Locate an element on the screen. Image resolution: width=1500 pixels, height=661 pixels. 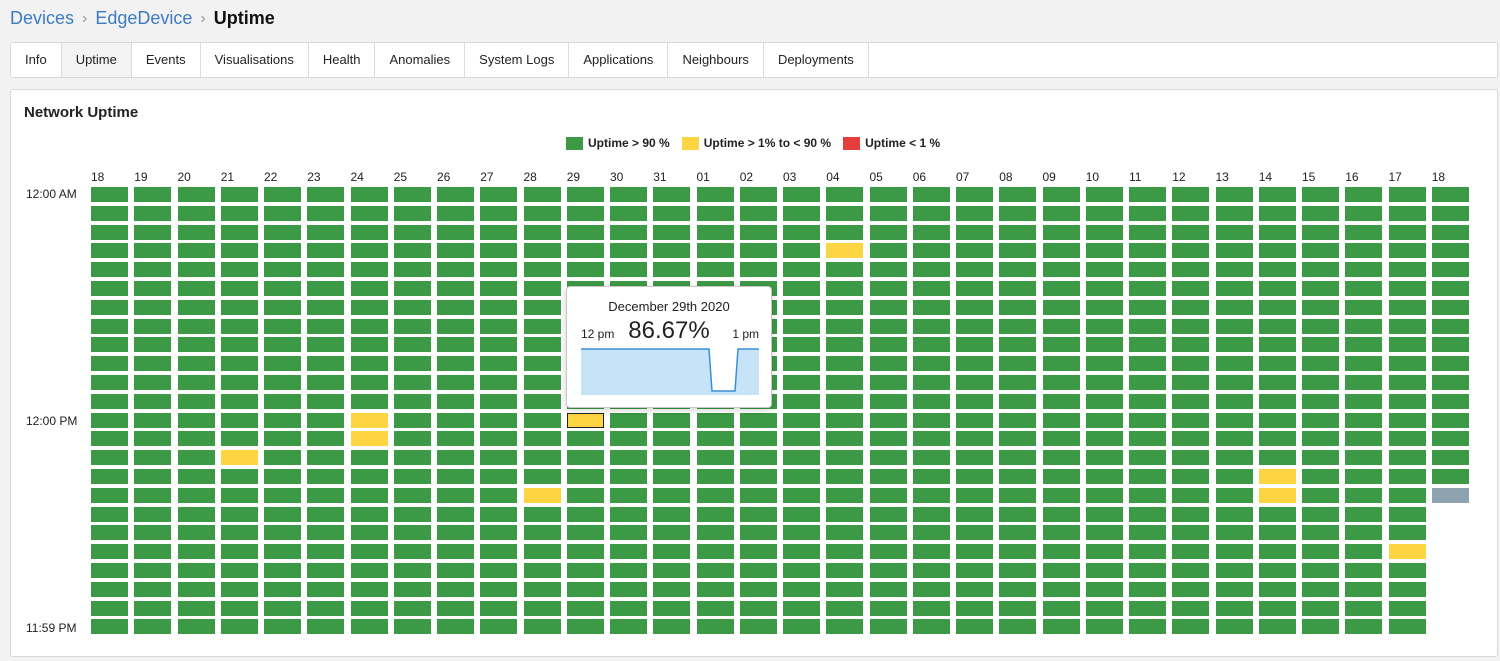
tab-deployments: Deployments is located at coordinates (816, 60).